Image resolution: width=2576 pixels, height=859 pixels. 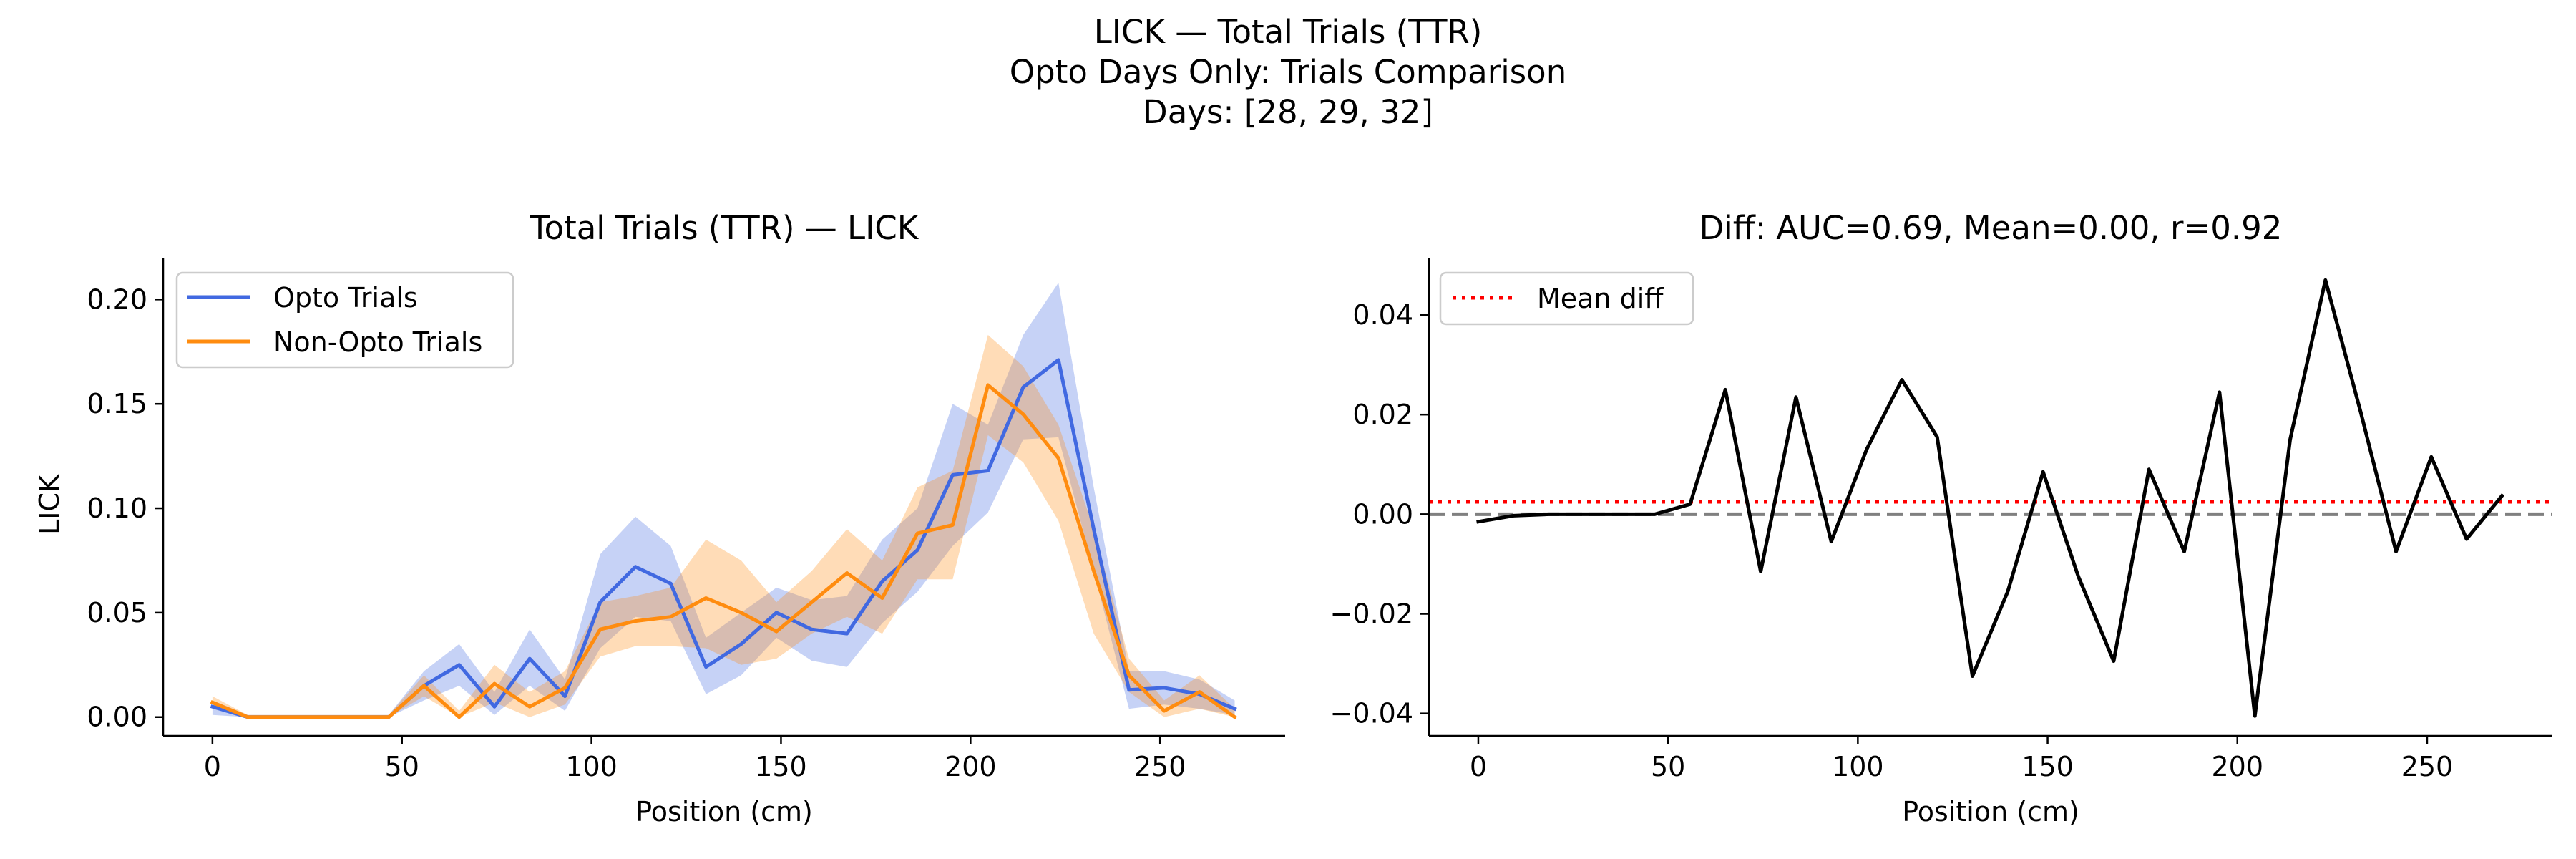 I want to click on legend-label-non-opto: Non-Opto Trials, so click(x=377, y=342).